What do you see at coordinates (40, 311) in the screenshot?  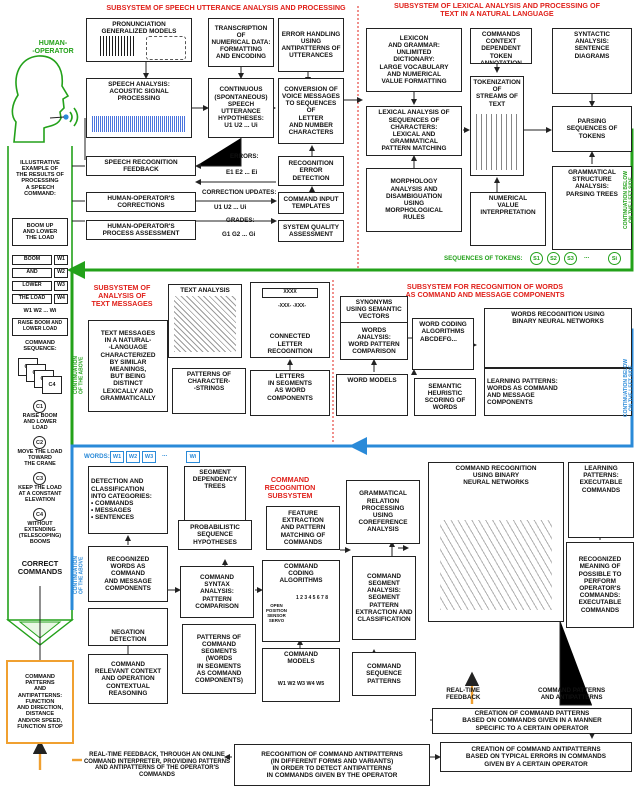 I see `word-sequence: W1 W2 ... Wi` at bounding box center [40, 311].